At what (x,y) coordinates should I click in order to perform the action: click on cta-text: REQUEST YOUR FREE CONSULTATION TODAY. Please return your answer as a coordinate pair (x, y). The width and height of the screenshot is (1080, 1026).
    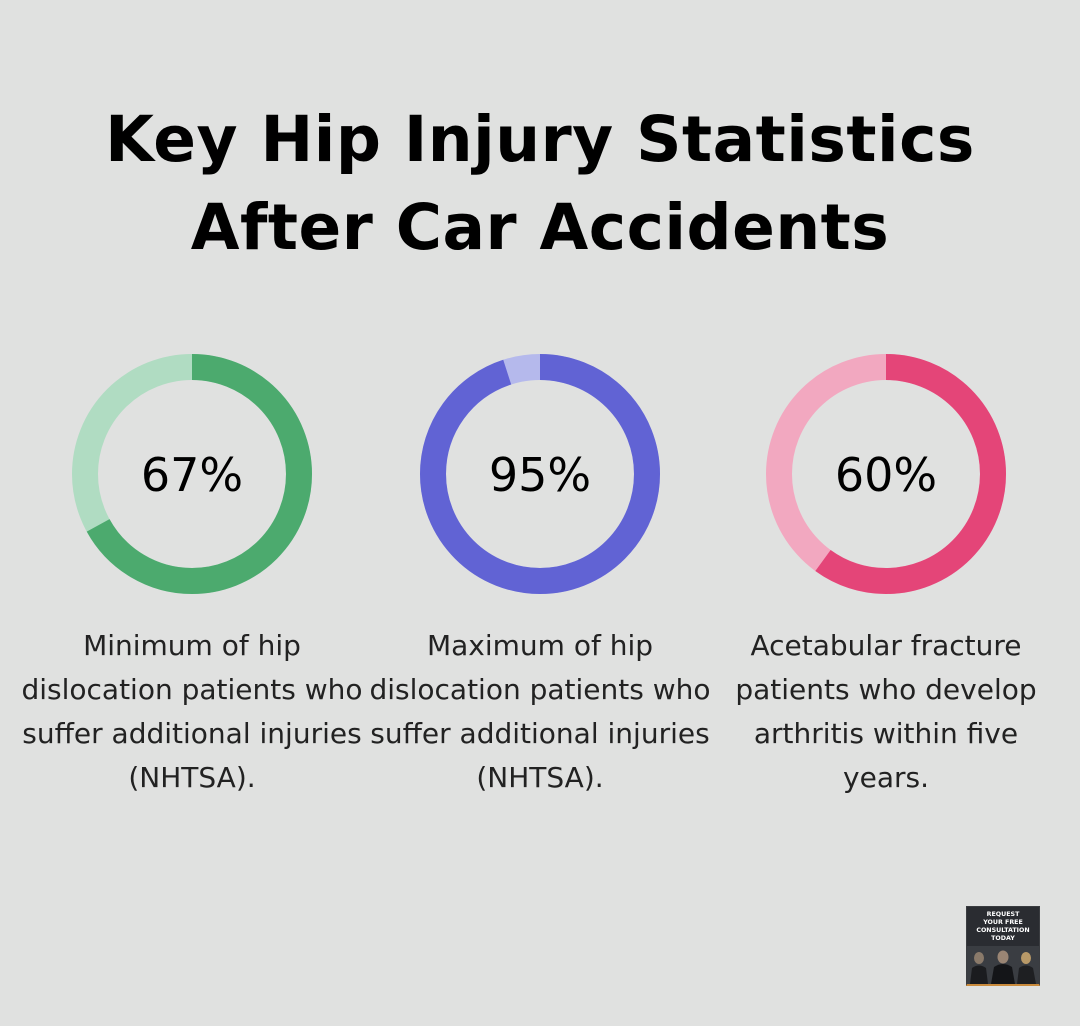
    Looking at the image, I should click on (1003, 926).